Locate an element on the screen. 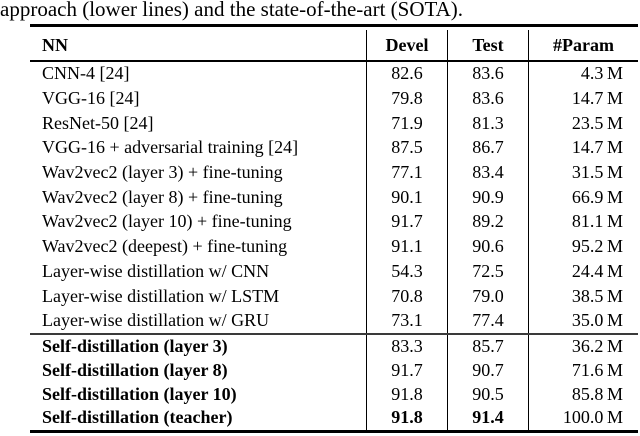  table-cell-param: 66.9 M is located at coordinates (583, 197).